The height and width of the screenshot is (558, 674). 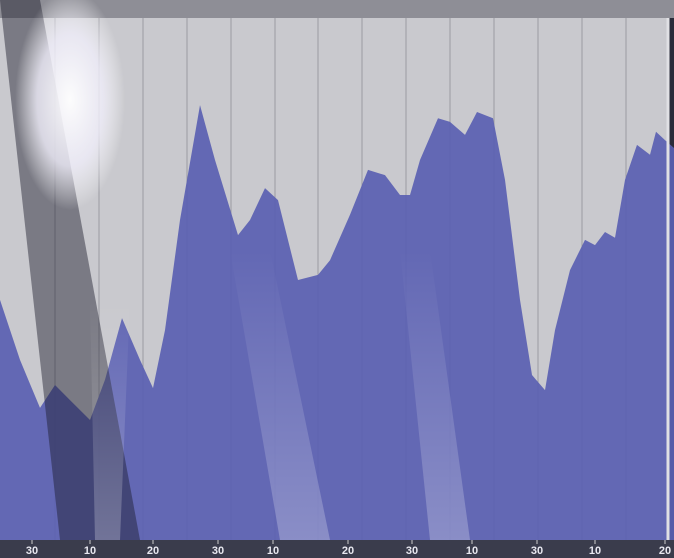 What do you see at coordinates (337, 9) in the screenshot?
I see `frame` at bounding box center [337, 9].